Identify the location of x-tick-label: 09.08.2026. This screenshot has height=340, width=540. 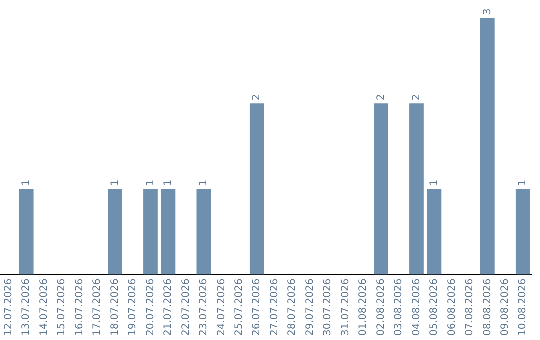
(505, 307).